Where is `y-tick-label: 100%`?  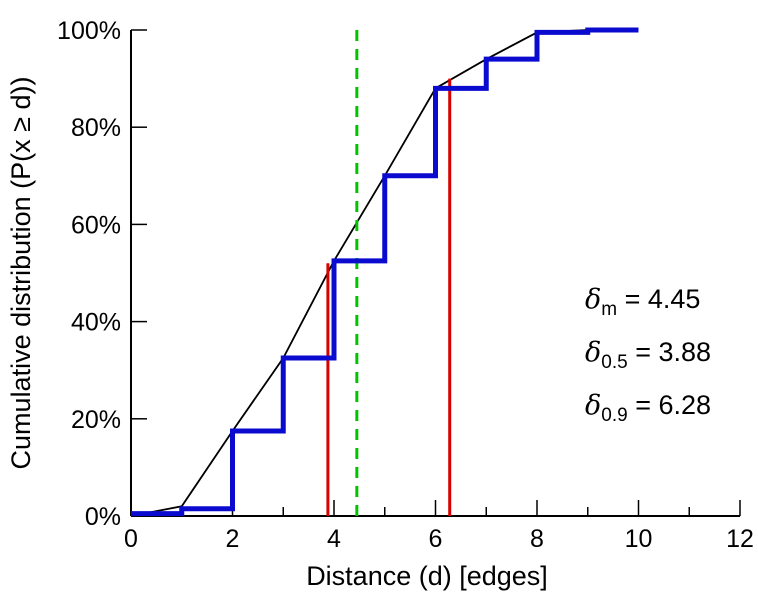
y-tick-label: 100% is located at coordinates (89, 31).